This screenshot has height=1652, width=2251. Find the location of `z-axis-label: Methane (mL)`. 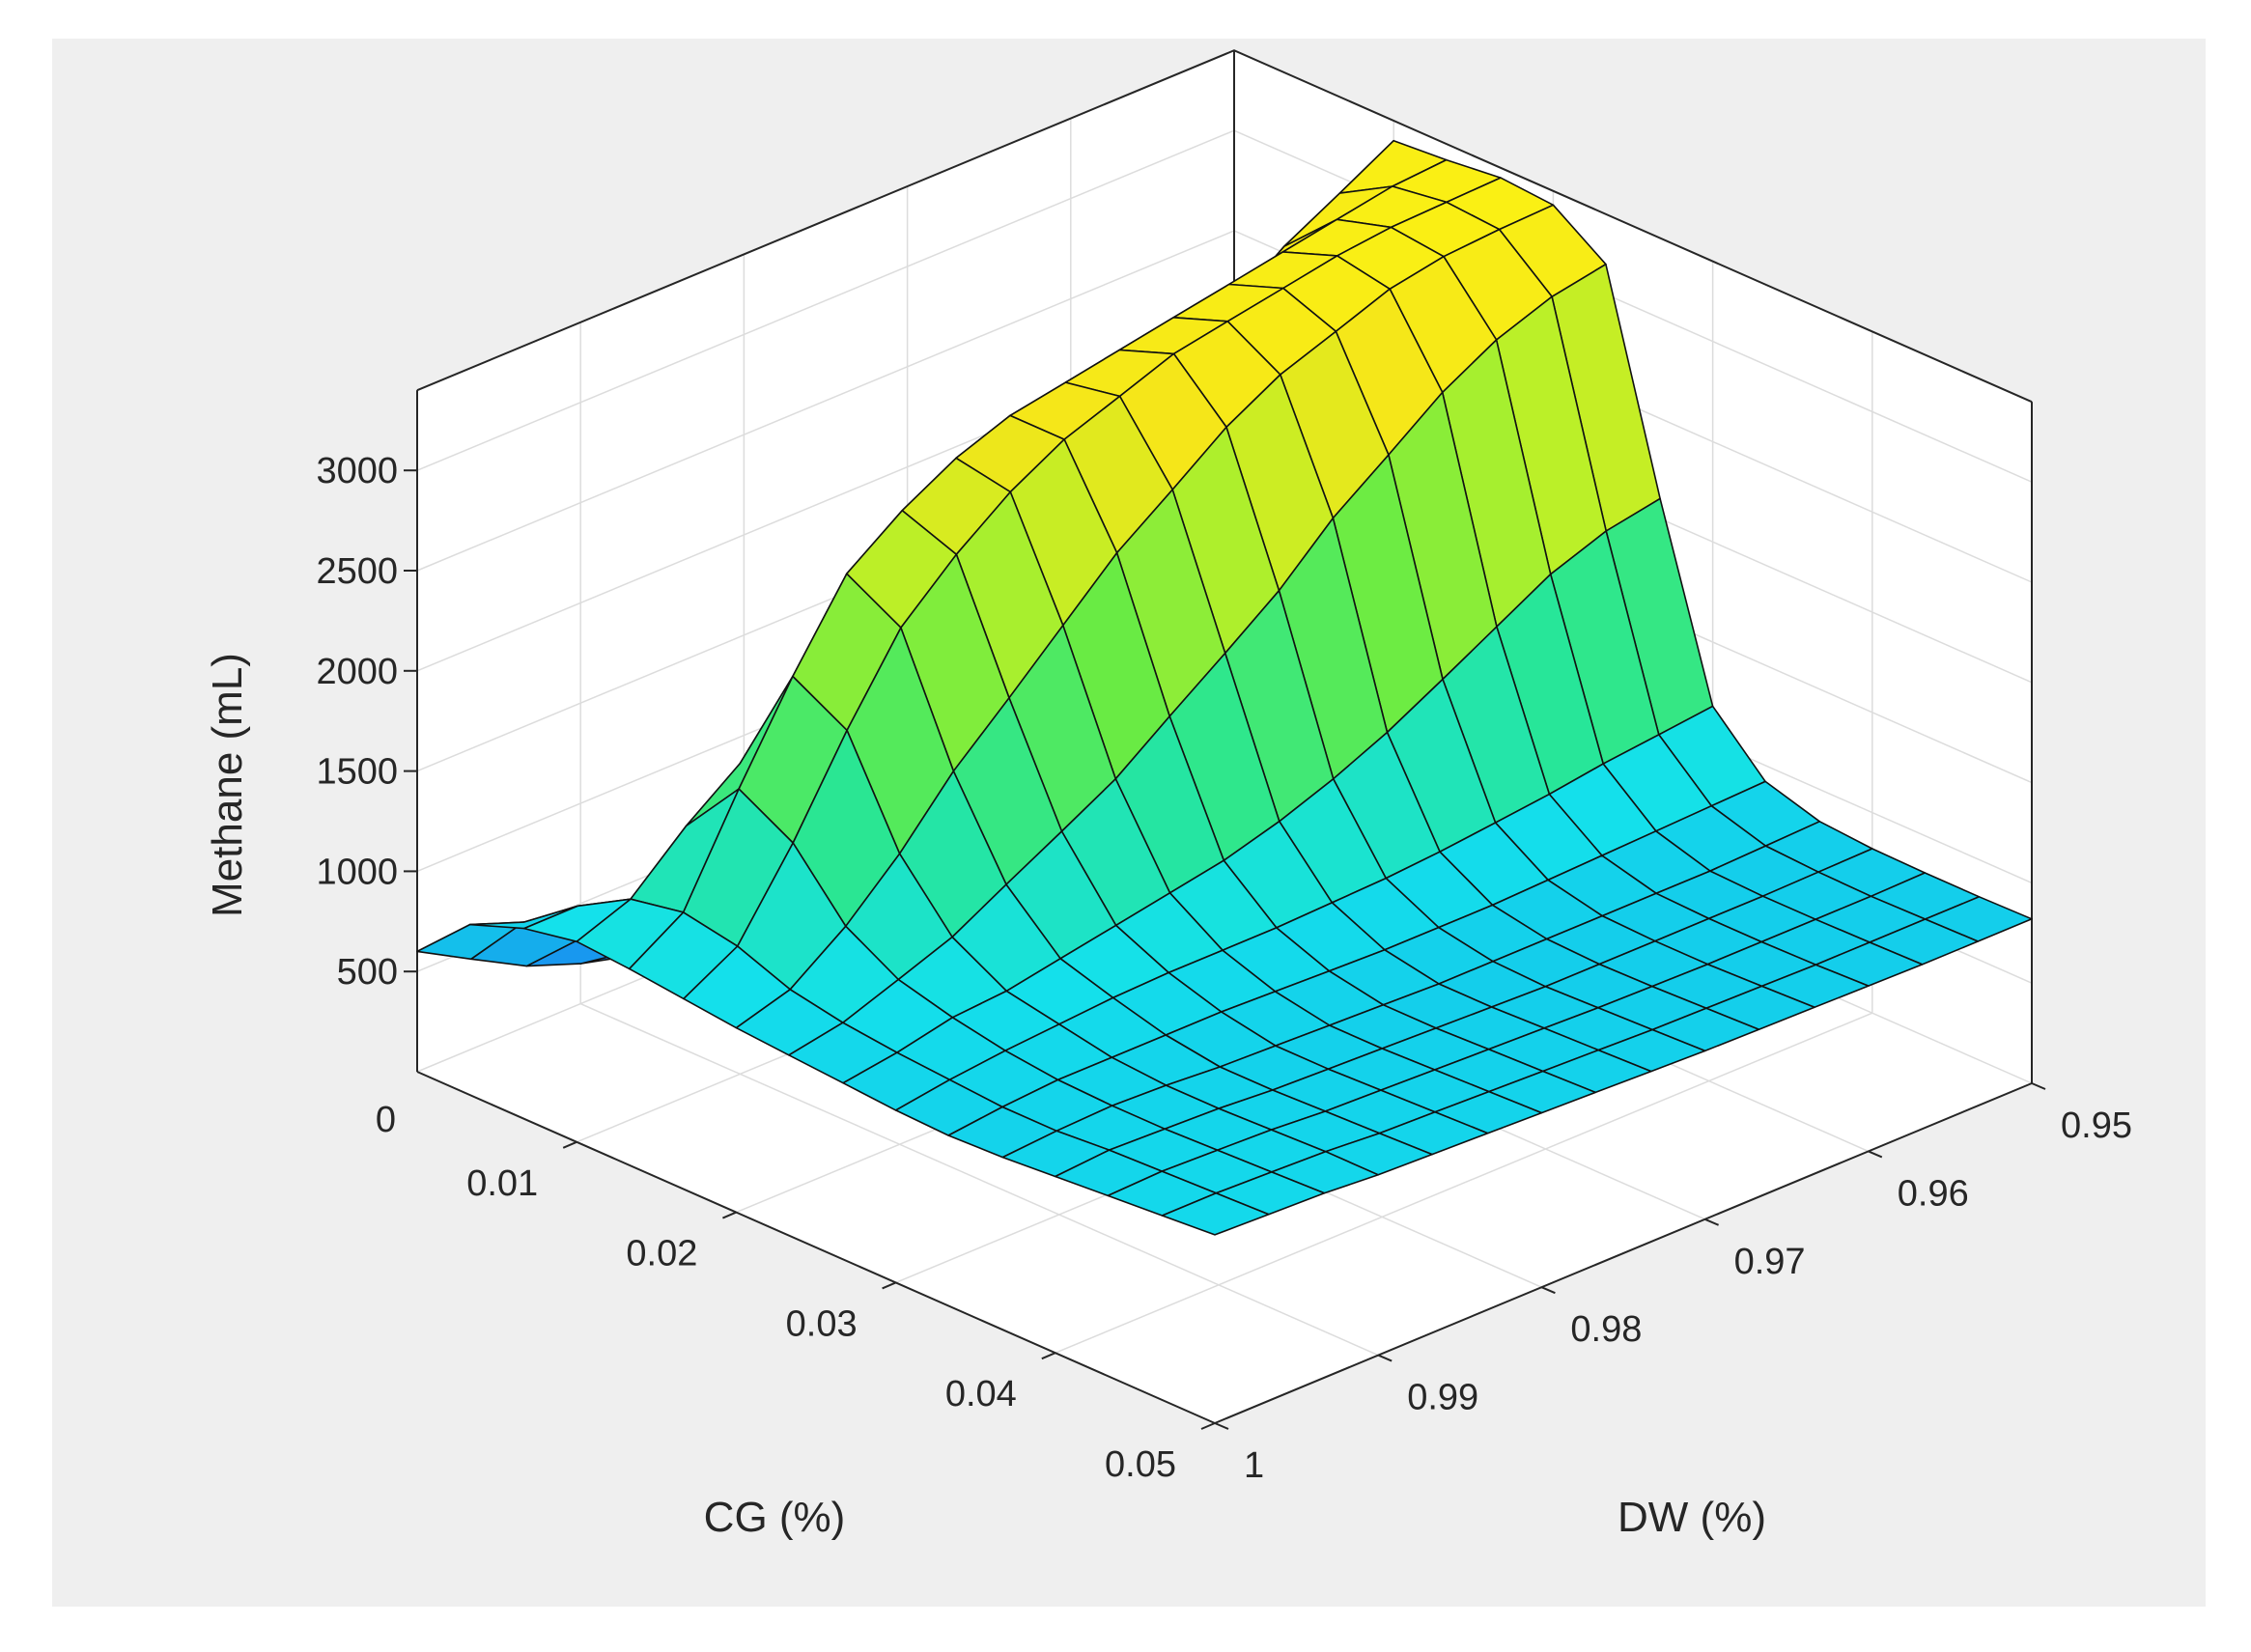

z-axis-label: Methane (mL) is located at coordinates (227, 785).